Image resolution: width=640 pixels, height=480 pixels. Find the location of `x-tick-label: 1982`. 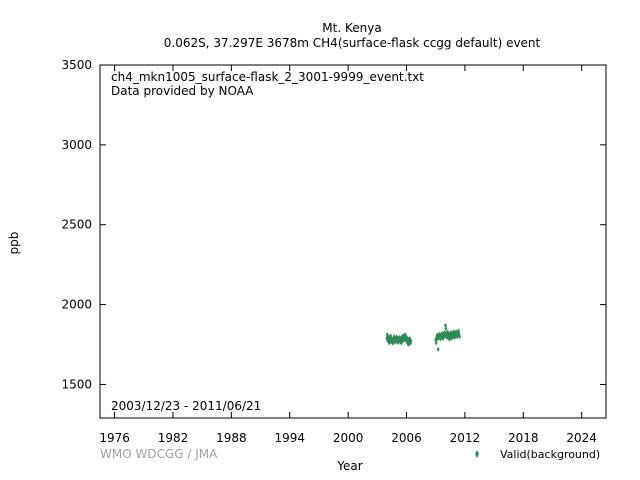

x-tick-label: 1982 is located at coordinates (173, 438).